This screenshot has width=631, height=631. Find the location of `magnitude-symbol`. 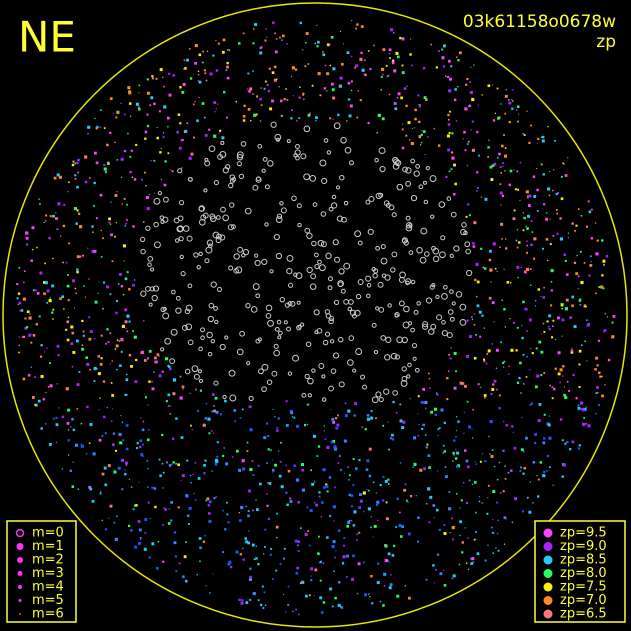

magnitude-symbol is located at coordinates (20, 560).